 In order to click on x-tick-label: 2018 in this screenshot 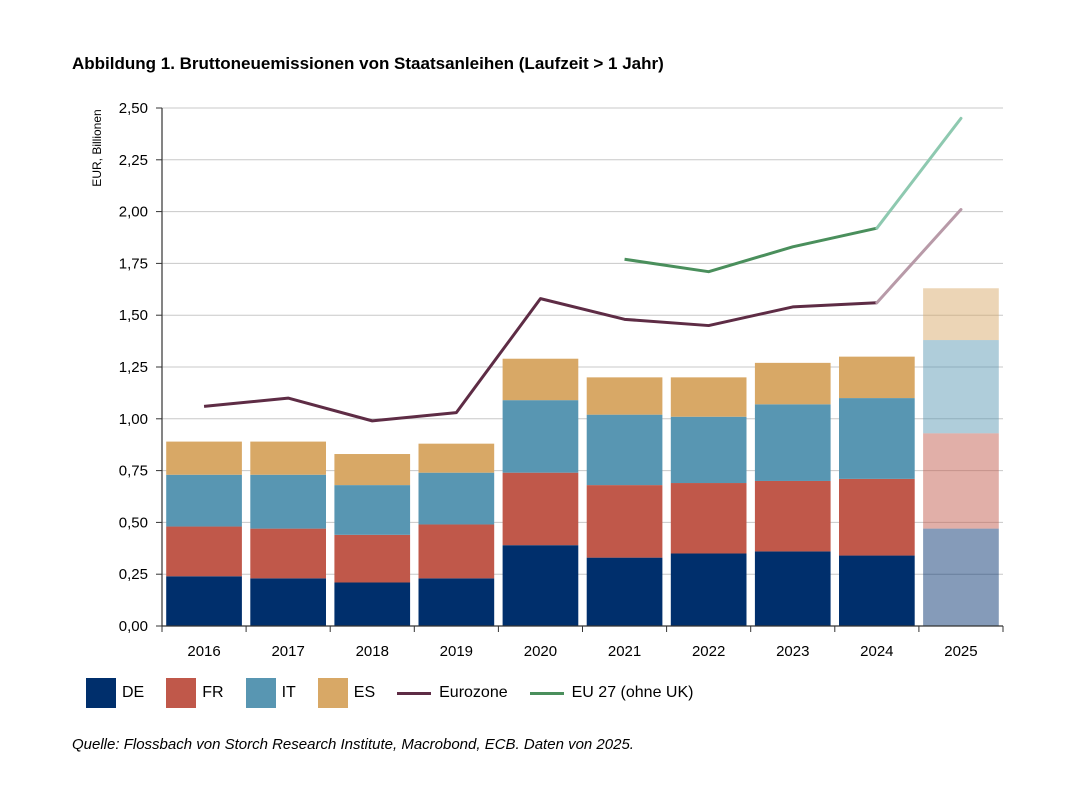, I will do `click(372, 651)`.